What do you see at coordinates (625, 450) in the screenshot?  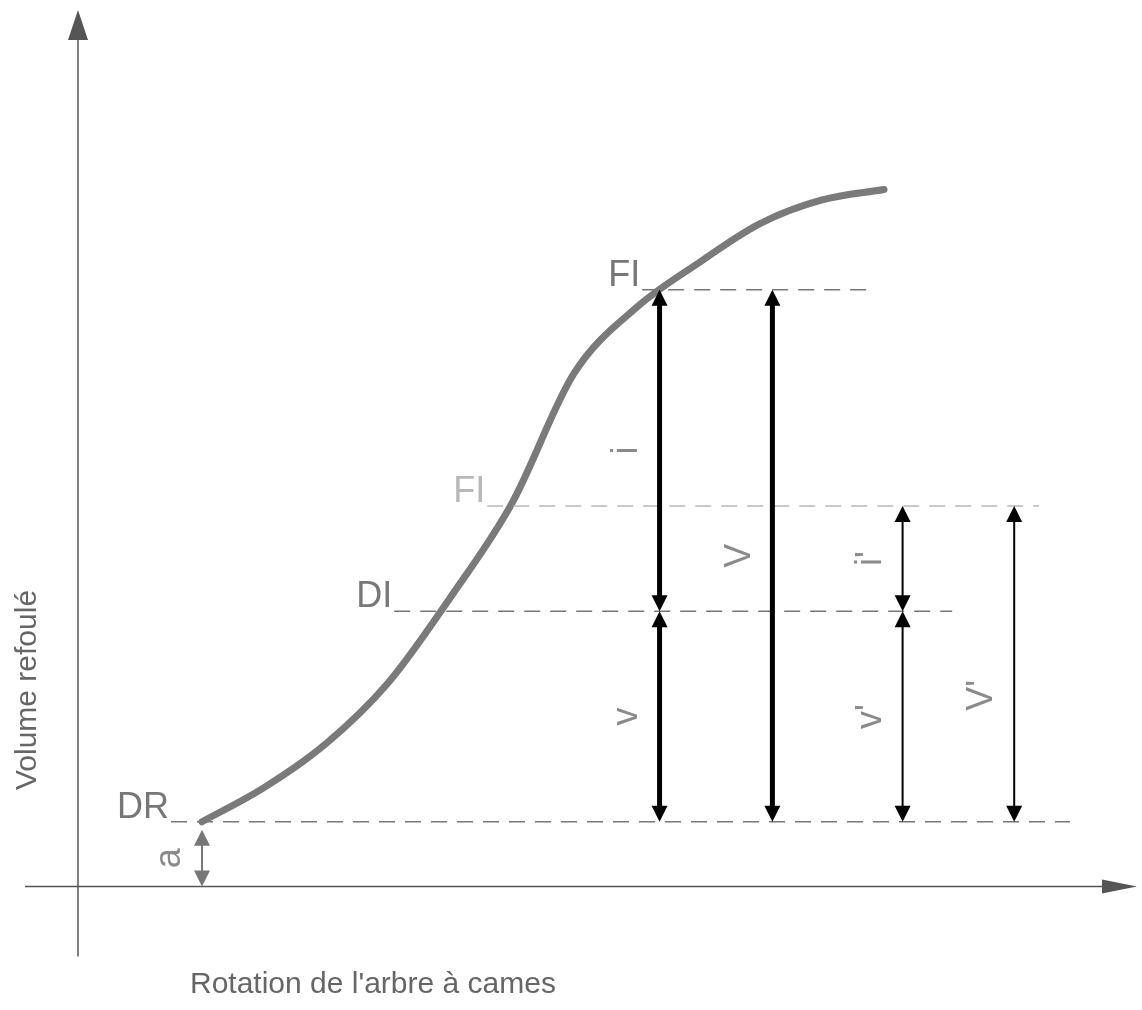 I see `annotation: i` at bounding box center [625, 450].